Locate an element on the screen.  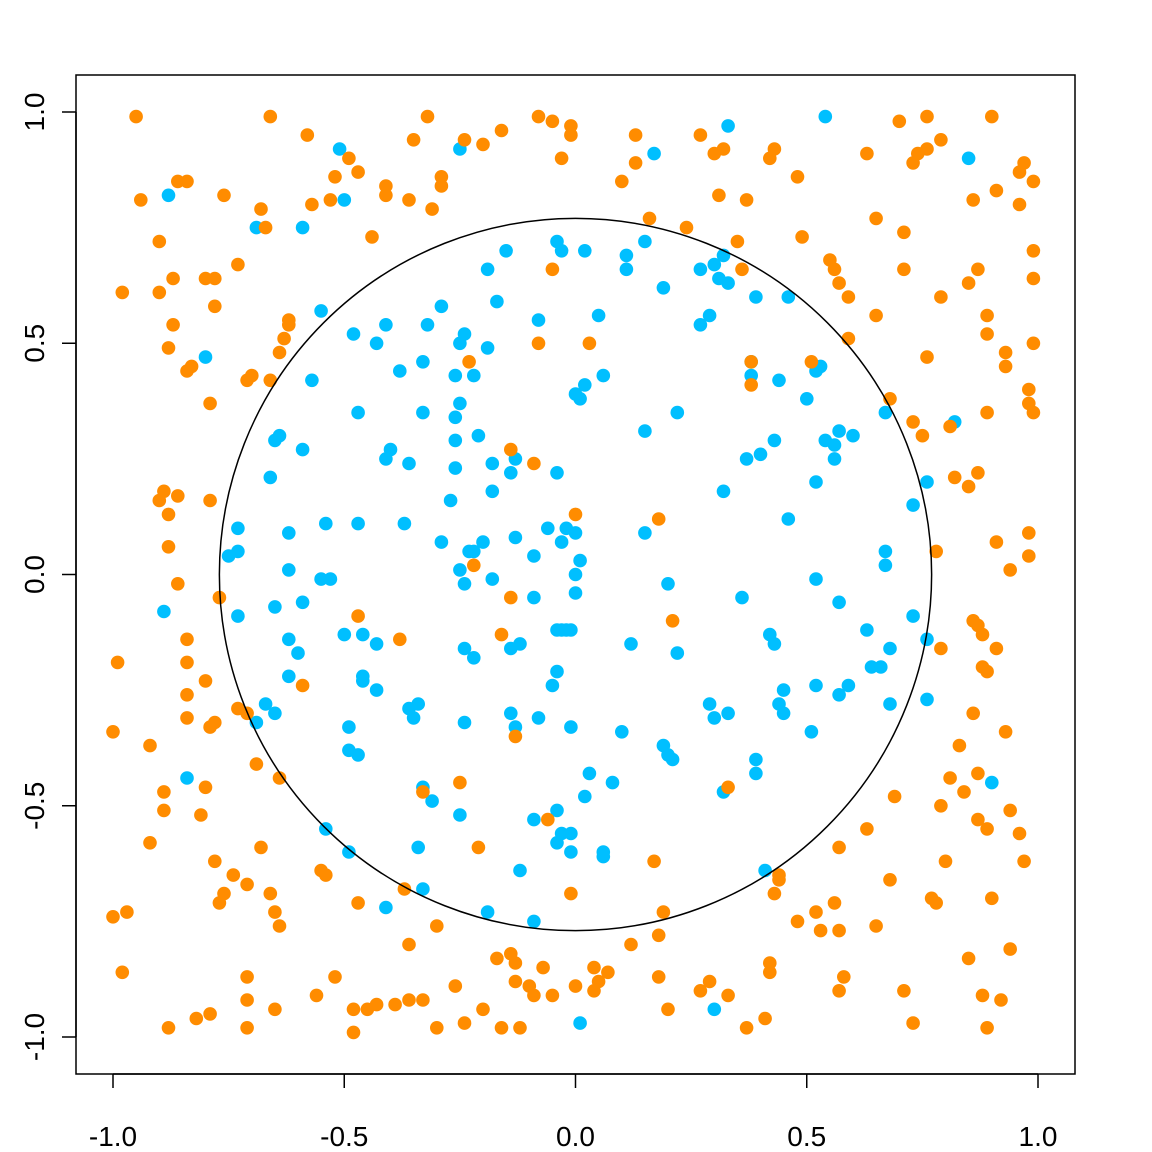
y-tick-label: 0.0 is located at coordinates (34, 574).